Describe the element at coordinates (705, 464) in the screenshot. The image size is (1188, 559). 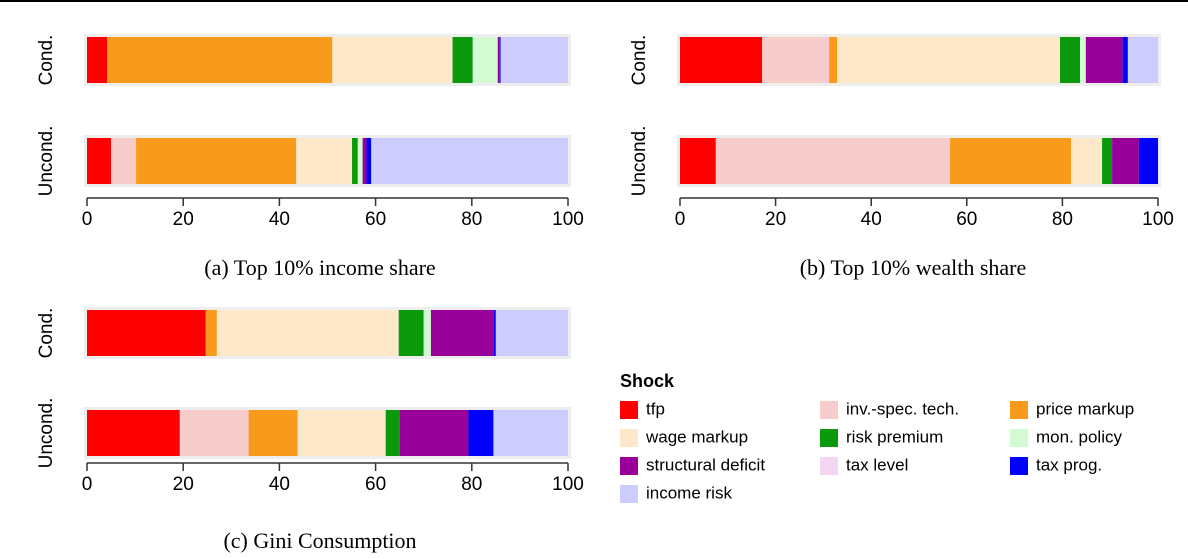
I see `legend-label: structural deficit` at that location.